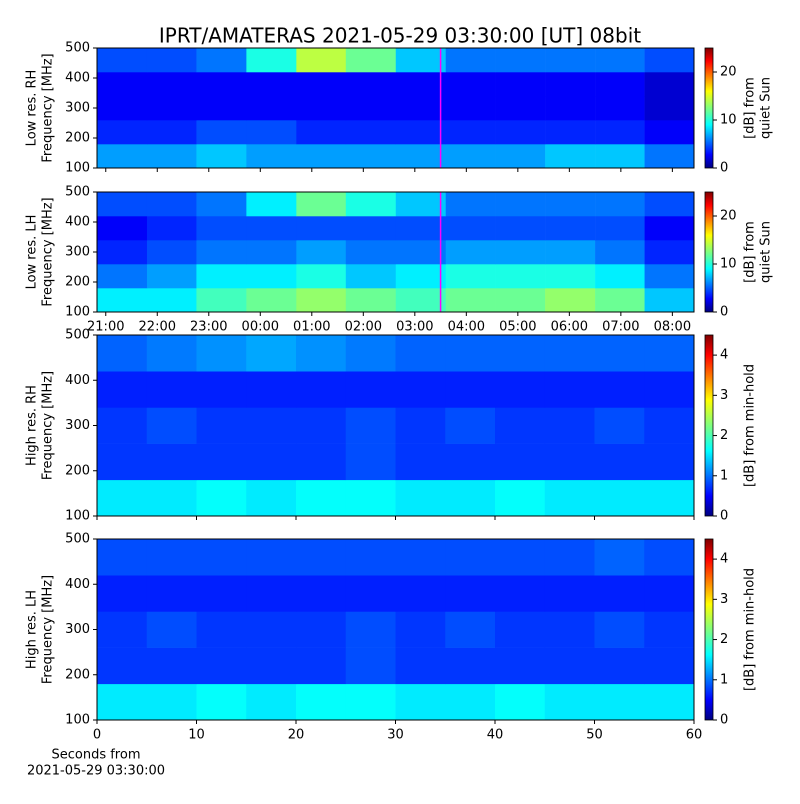 The image size is (800, 804). Describe the element at coordinates (77, 138) in the screenshot. I see `y-tick-label: 200` at that location.